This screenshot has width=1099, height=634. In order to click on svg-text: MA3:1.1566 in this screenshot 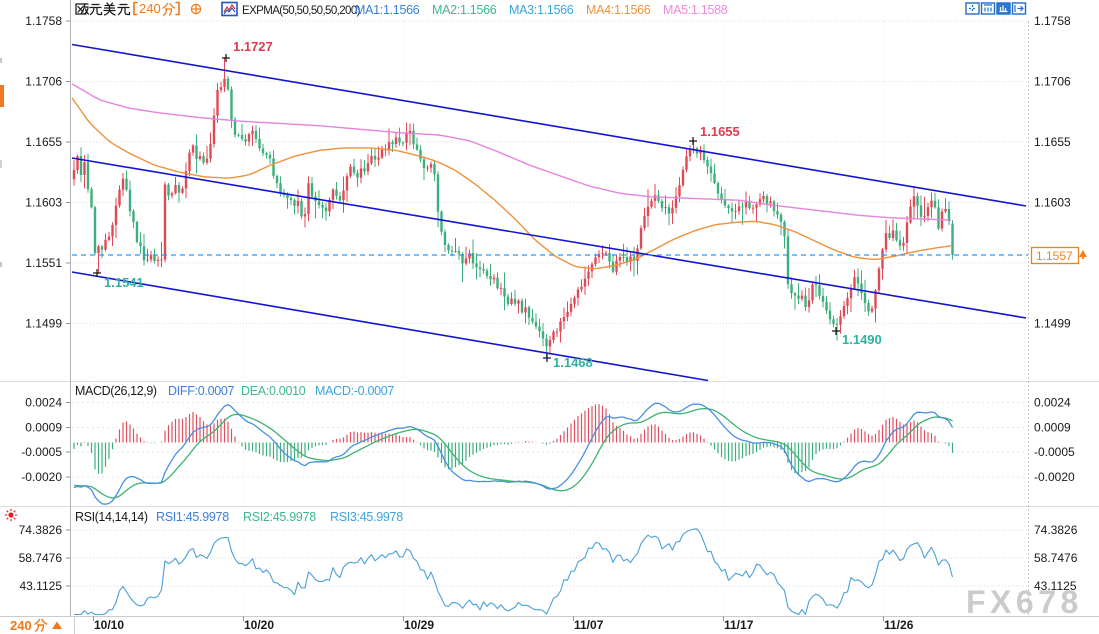, I will do `click(541, 10)`.